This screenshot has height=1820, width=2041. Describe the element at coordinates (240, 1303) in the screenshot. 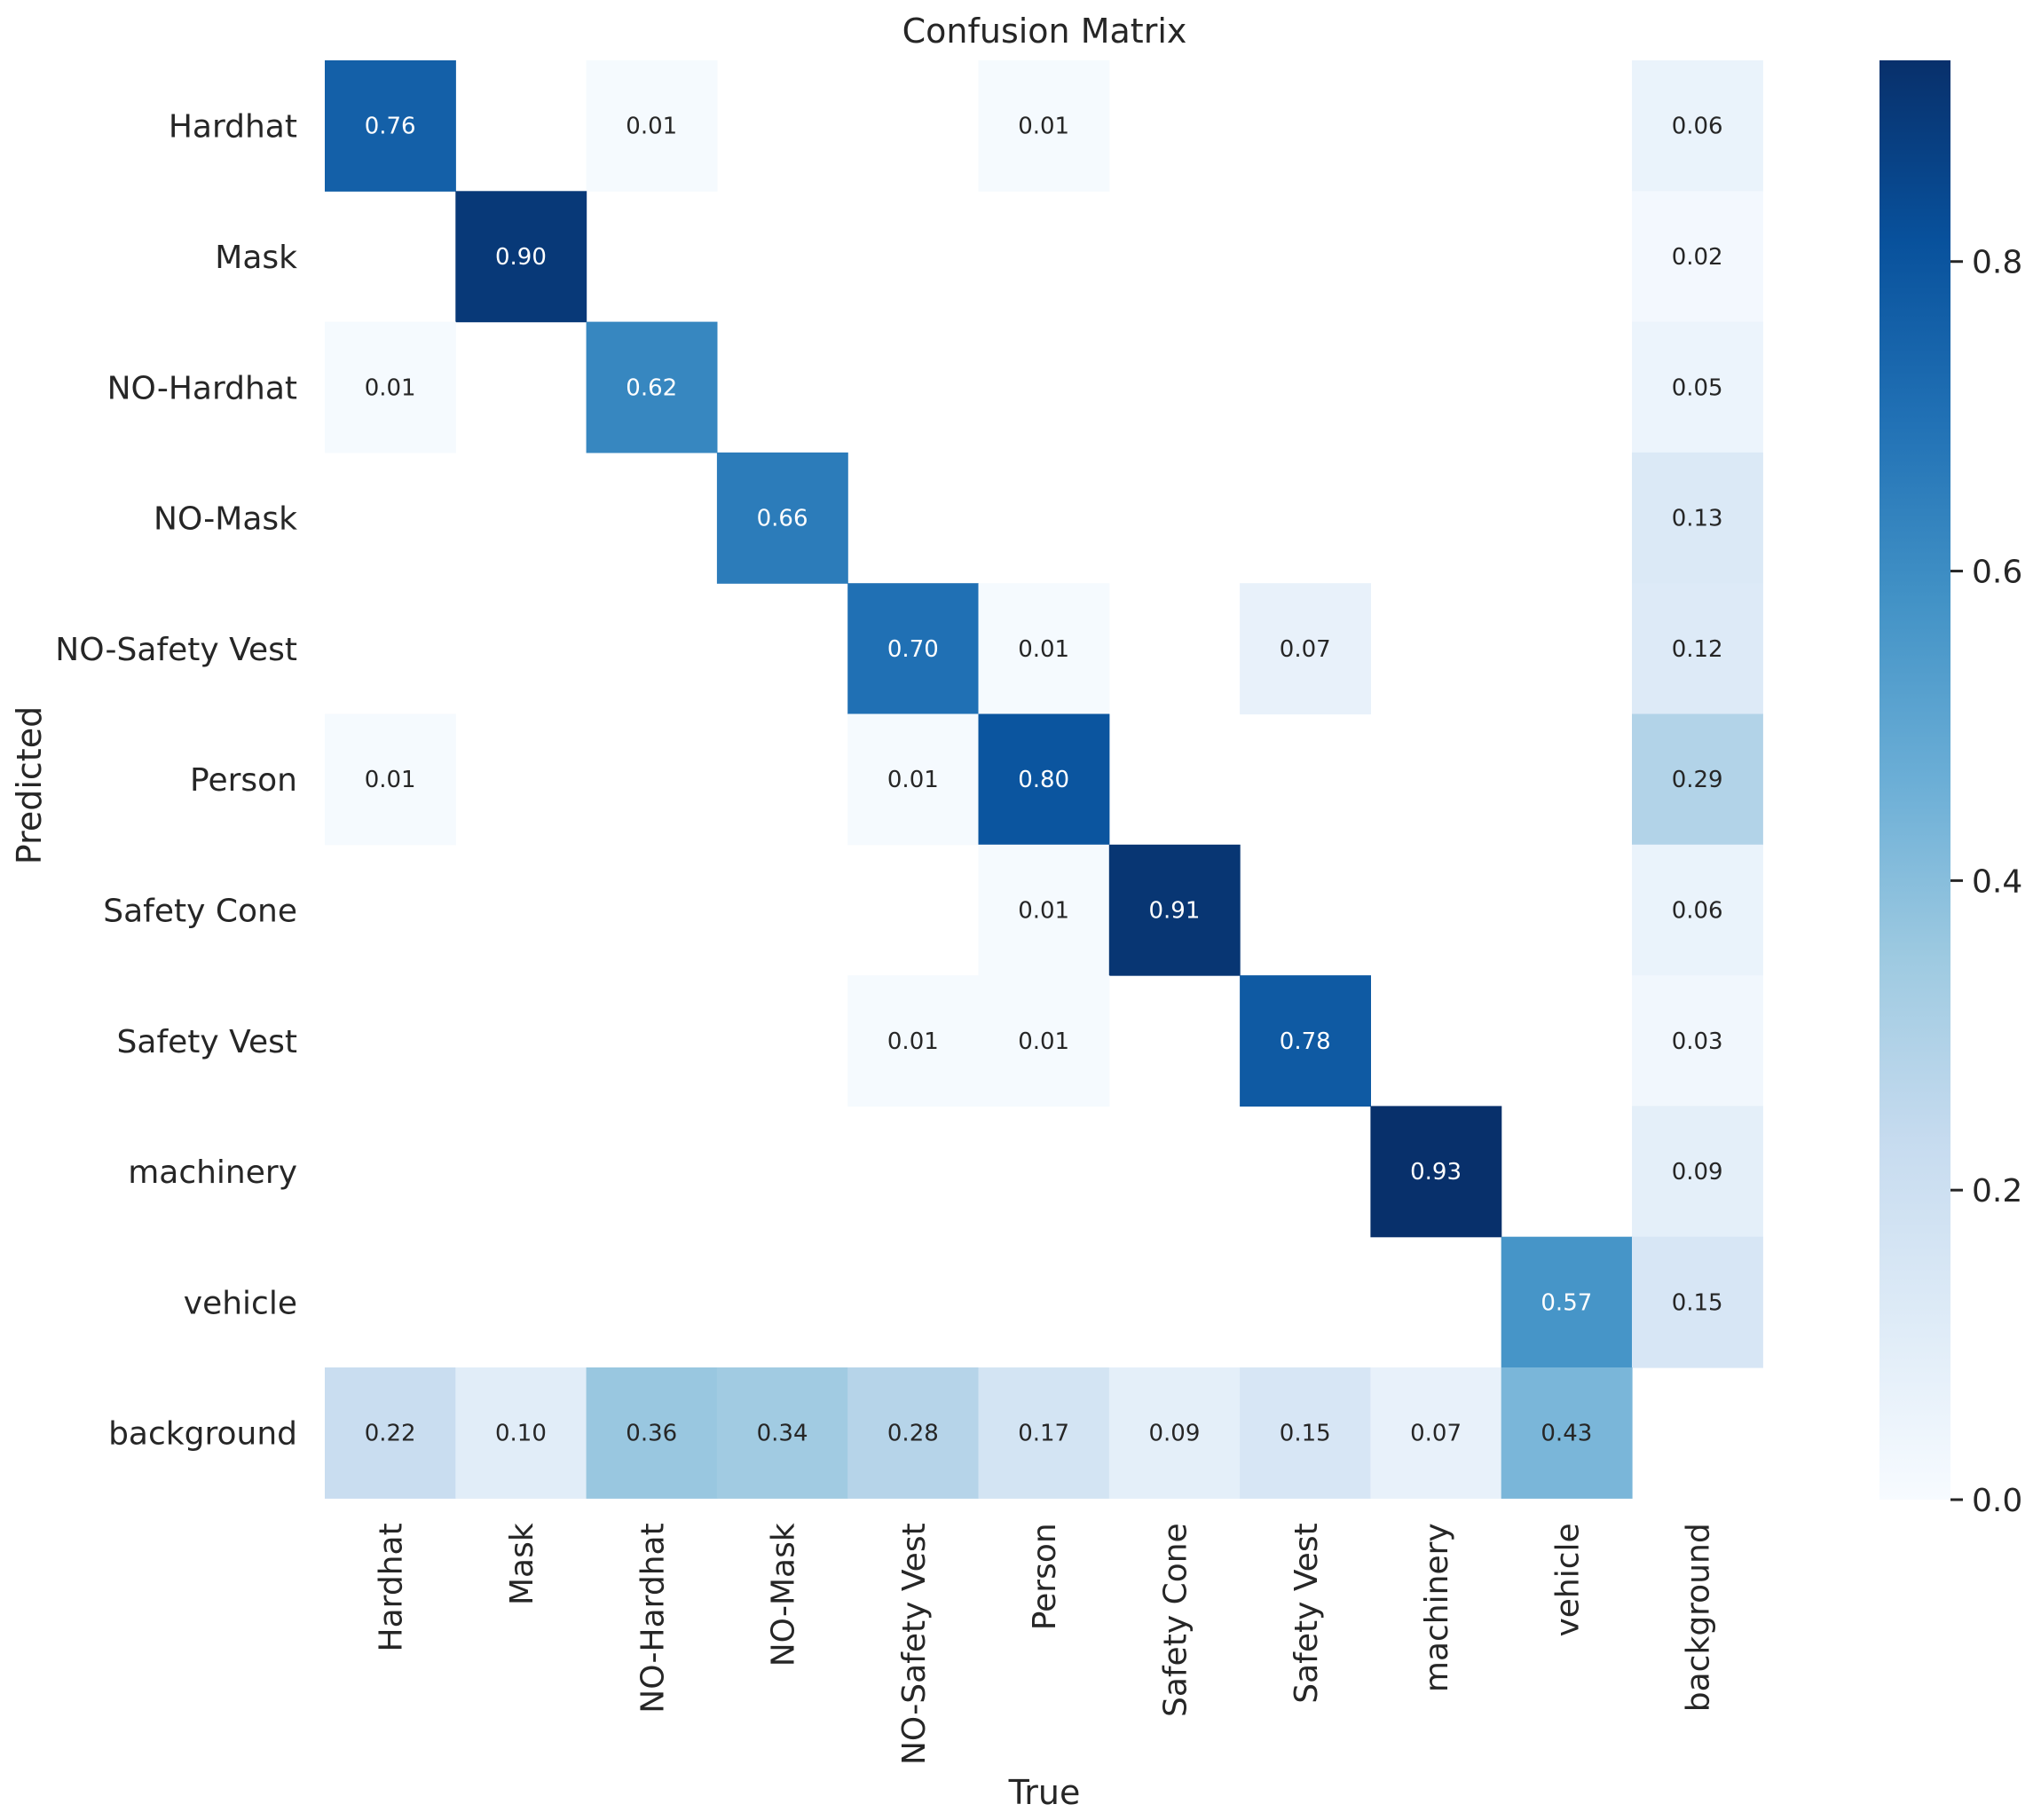

I see `y-tick-label: vehicle` at that location.